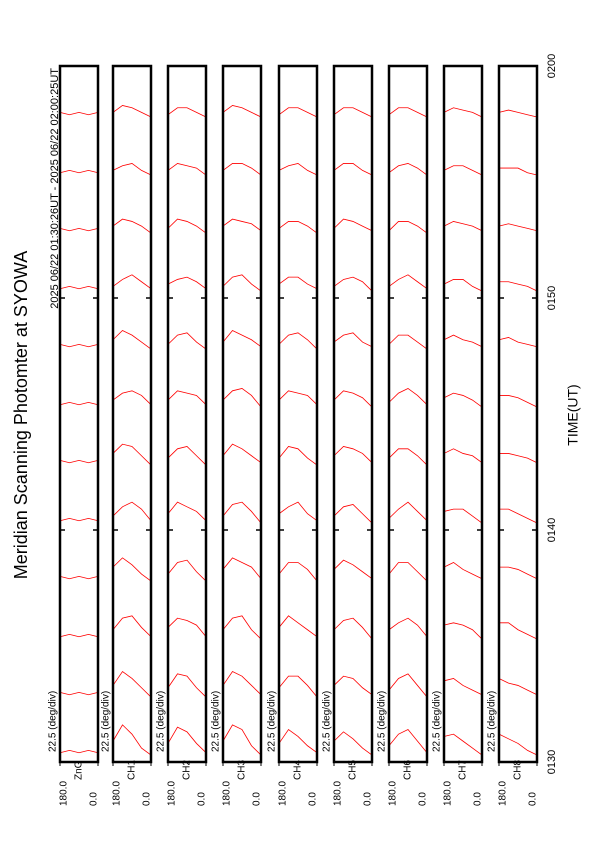 This screenshot has height=842, width=595. I want to click on channel-label: CH8, so click(518, 770).